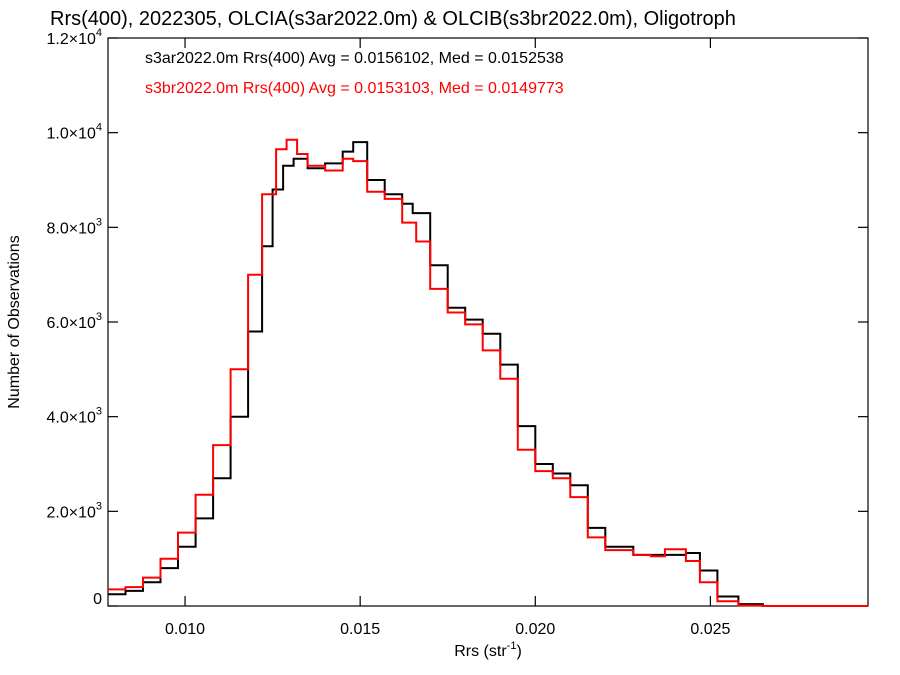  Describe the element at coordinates (14, 321) in the screenshot. I see `y-axis-label: Number of Observations` at that location.